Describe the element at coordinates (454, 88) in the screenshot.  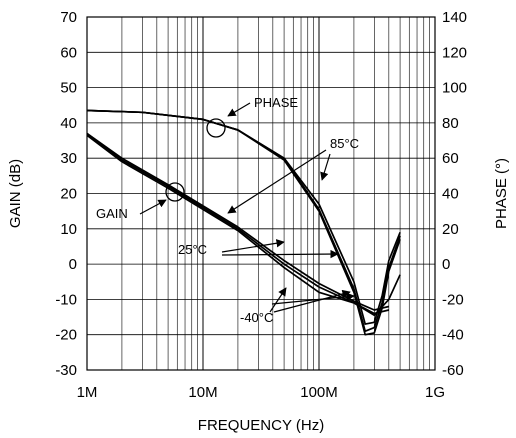
I see `y2-tick-label: 100` at that location.